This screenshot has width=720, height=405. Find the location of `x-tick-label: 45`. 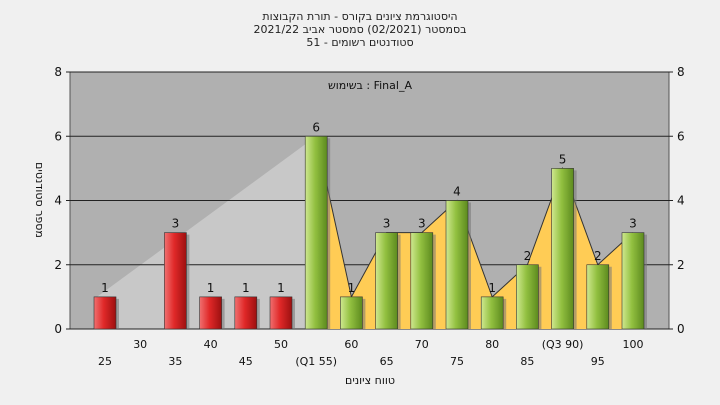

x-tick-label: 45 is located at coordinates (246, 361).